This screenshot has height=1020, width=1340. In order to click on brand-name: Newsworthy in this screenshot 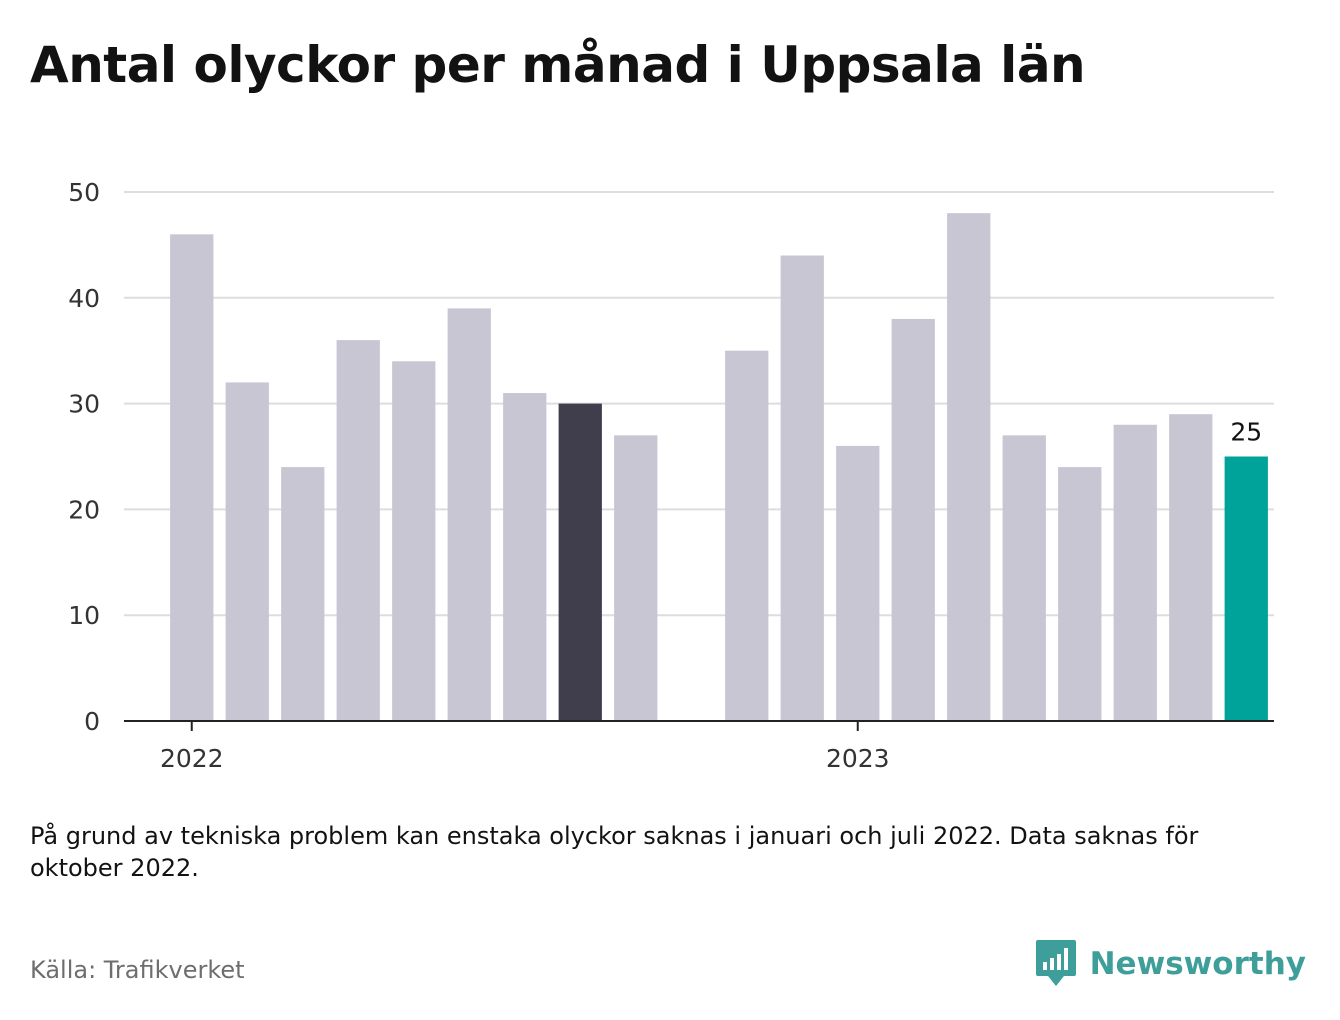, I will do `click(1197, 964)`.